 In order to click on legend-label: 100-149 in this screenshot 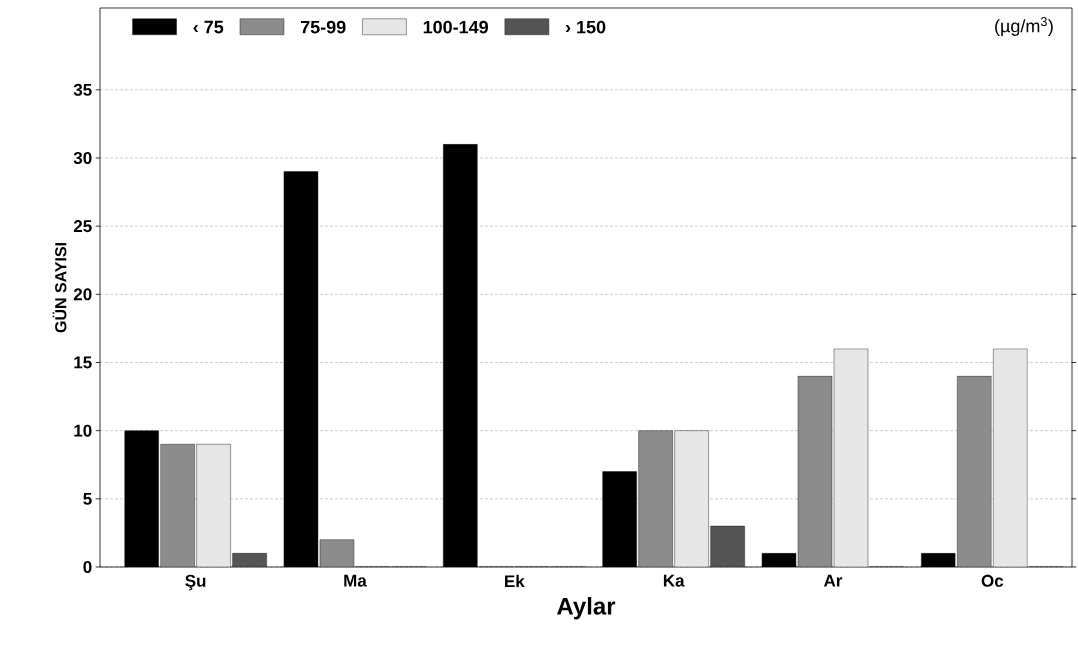, I will do `click(455, 27)`.